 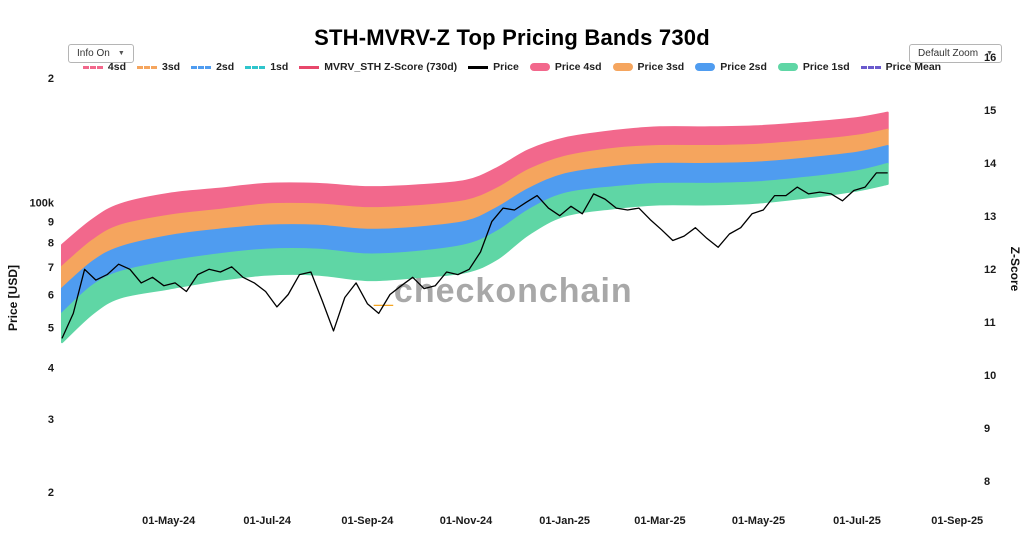 What do you see at coordinates (506, 67) in the screenshot?
I see `legend-label: Price` at bounding box center [506, 67].